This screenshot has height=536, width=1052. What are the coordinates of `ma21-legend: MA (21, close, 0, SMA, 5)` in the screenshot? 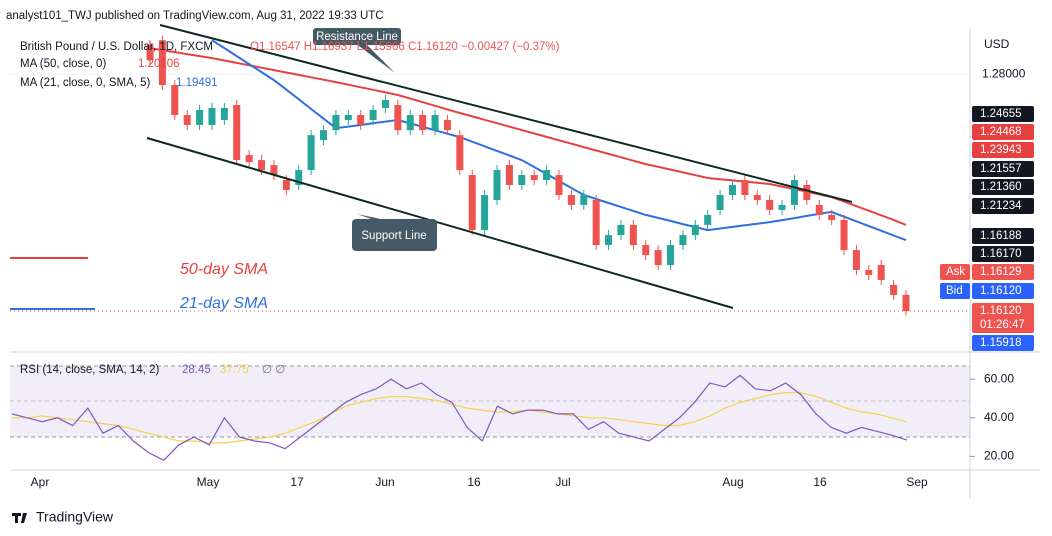 It's located at (85, 83).